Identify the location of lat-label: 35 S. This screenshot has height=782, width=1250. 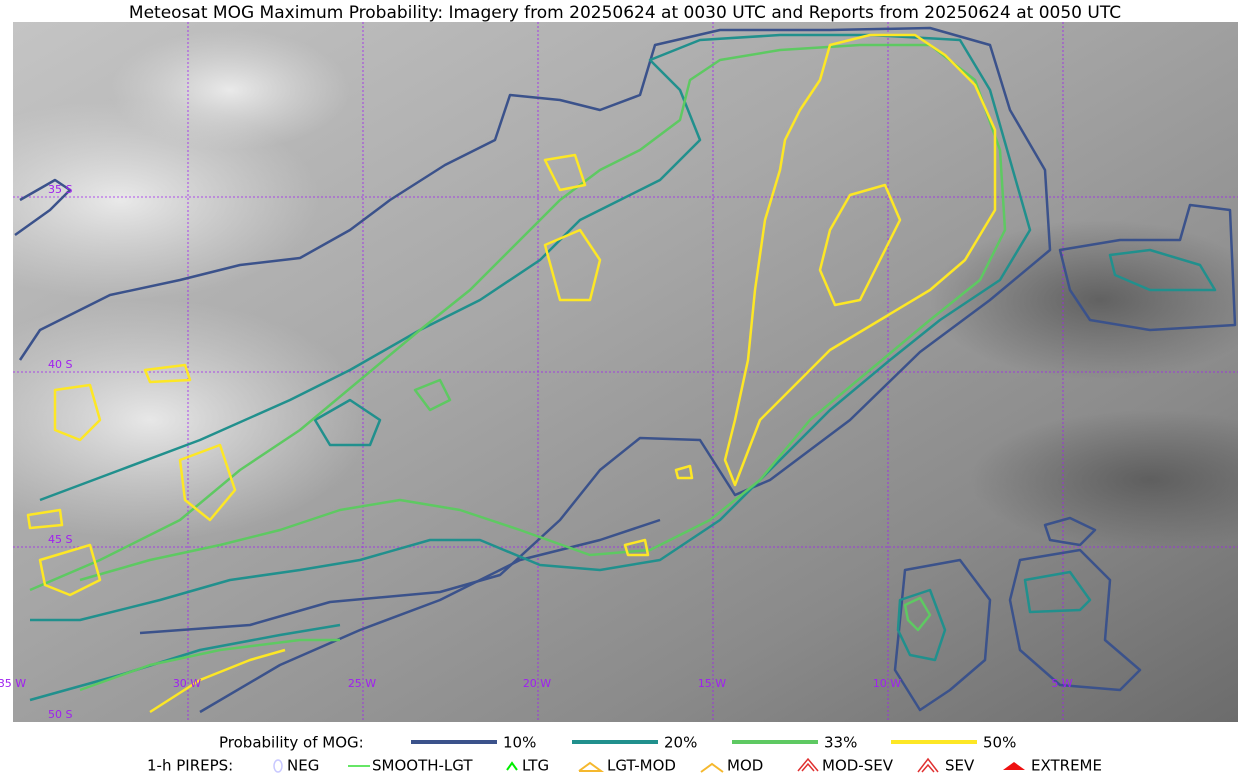
(60, 189).